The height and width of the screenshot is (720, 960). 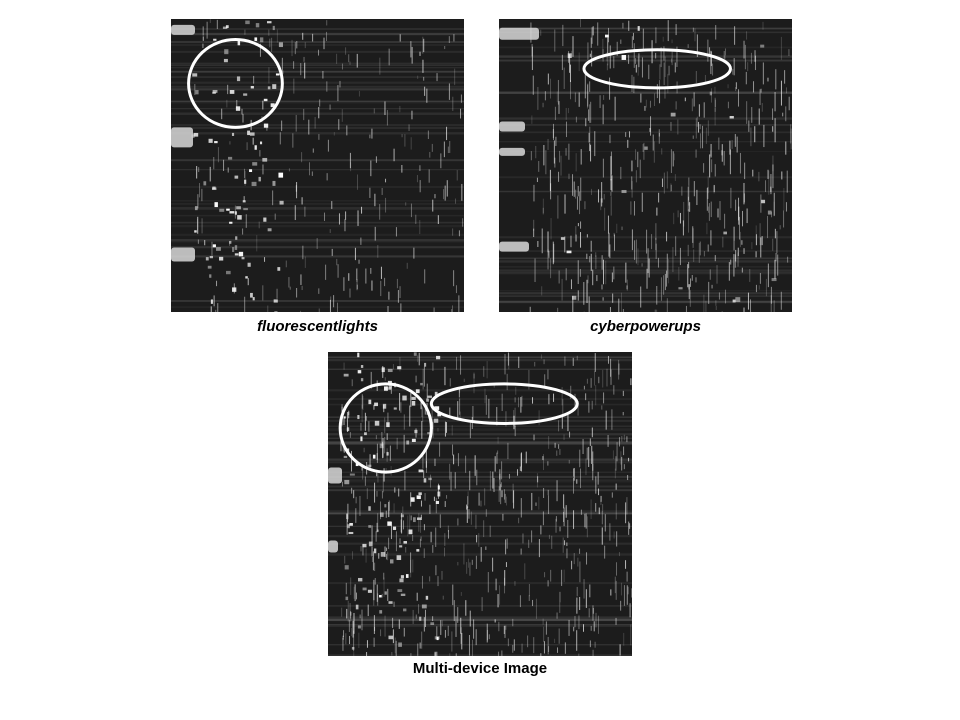 I want to click on multi-device-panel, so click(x=480, y=504).